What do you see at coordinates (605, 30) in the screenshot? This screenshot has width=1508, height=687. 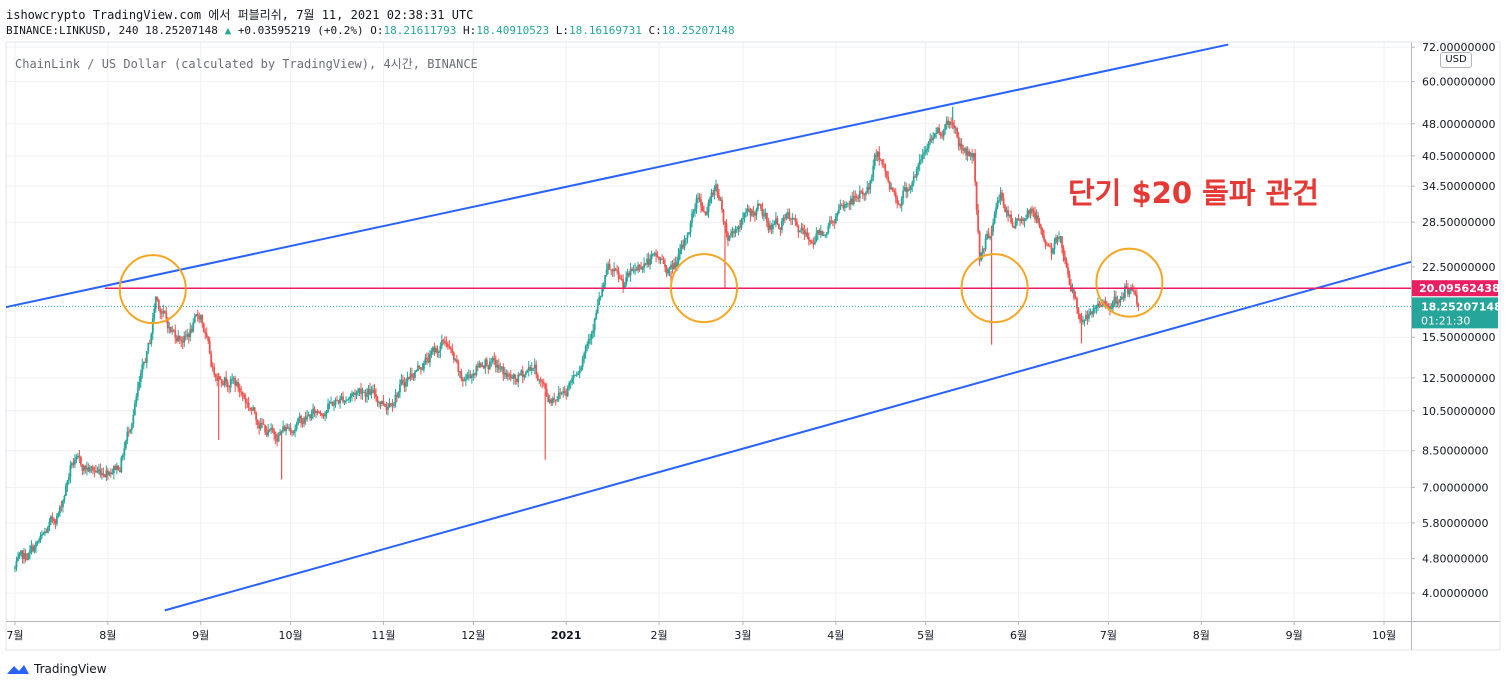 I see `low-value: 18.16169731` at bounding box center [605, 30].